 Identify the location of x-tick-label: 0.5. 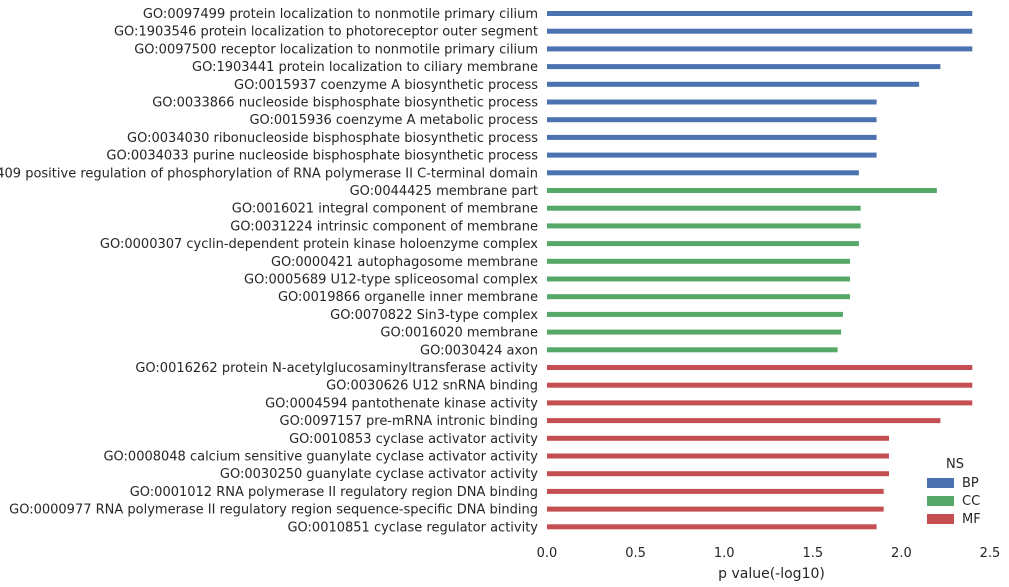
(635, 553).